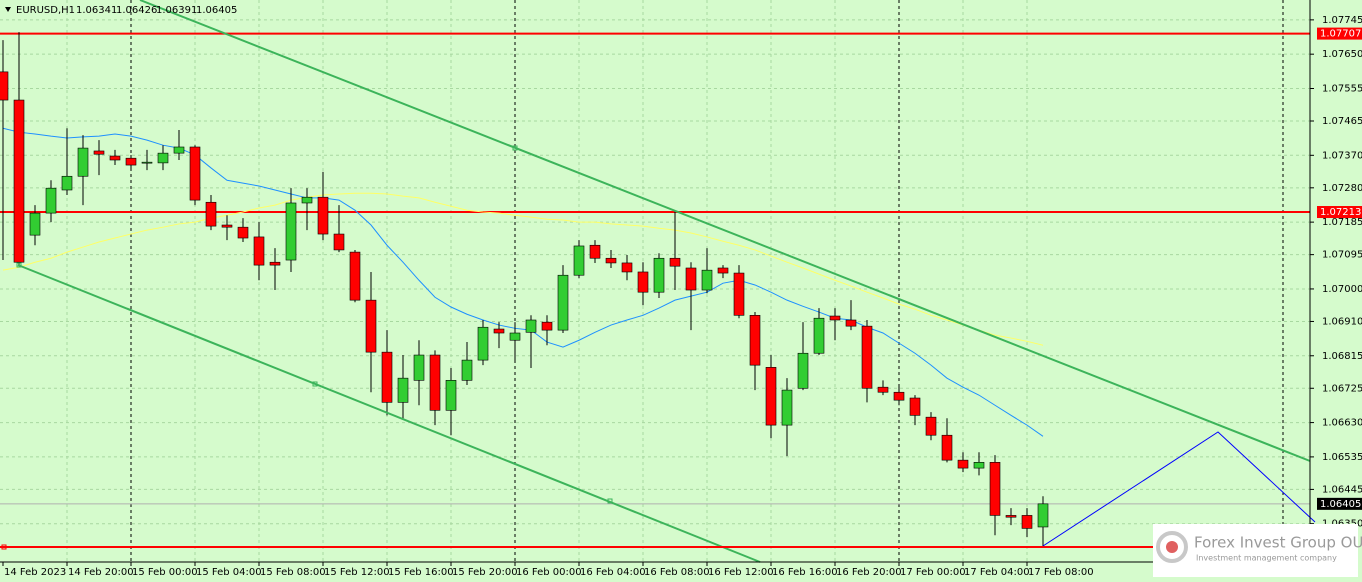 The height and width of the screenshot is (582, 1362). I want to click on x-tick-label: 16 Feb 00:00, so click(549, 572).